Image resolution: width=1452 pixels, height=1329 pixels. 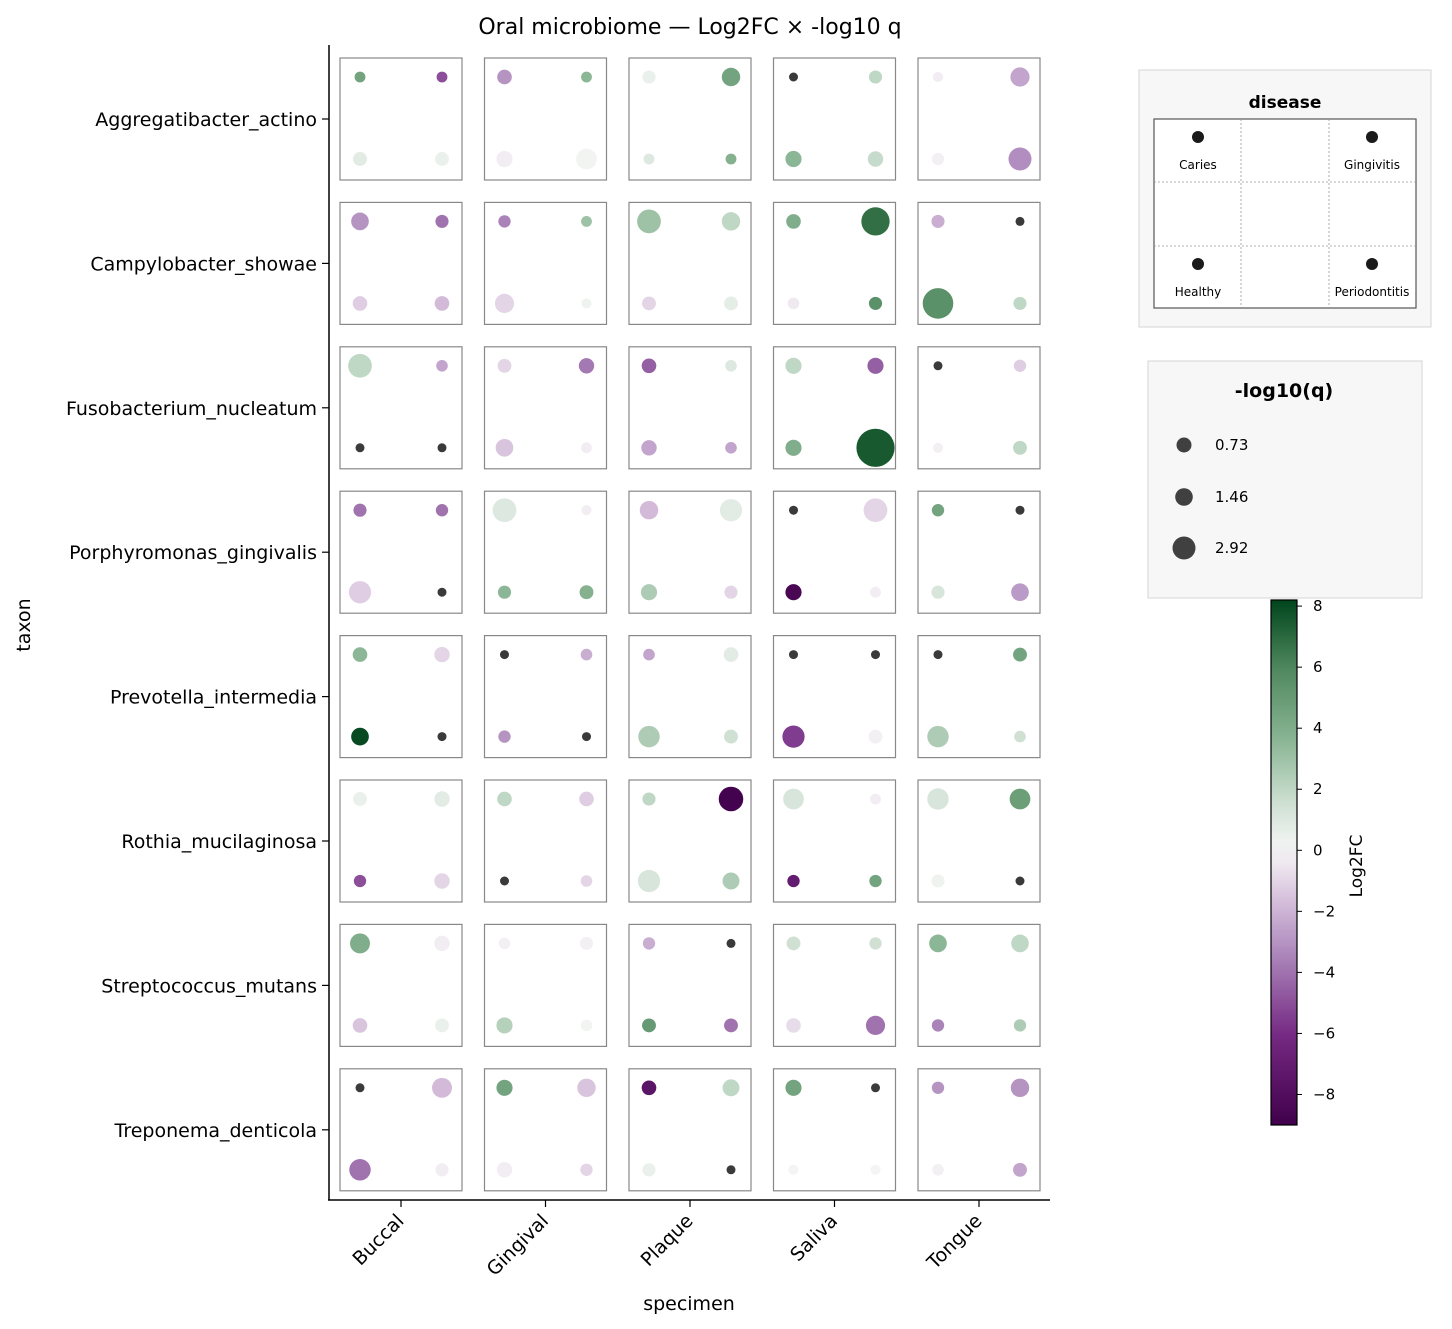 What do you see at coordinates (401, 696) in the screenshot?
I see `cell-Prevotella_intermedia-Buccal` at bounding box center [401, 696].